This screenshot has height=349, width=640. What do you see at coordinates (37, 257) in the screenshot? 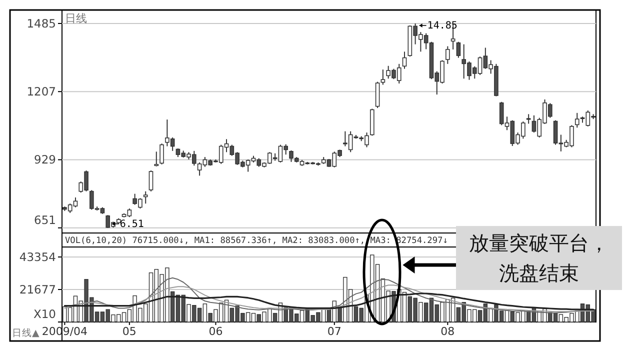
I see `y-tick-label: 43354` at bounding box center [37, 257].